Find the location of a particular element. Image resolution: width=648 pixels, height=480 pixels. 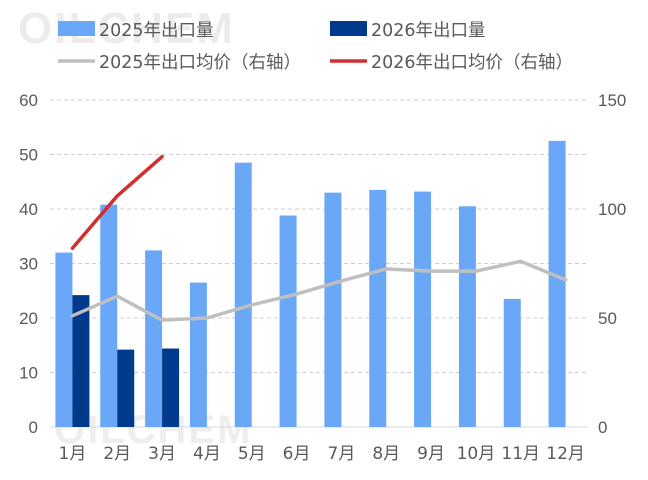

y-left-tick-label: 0 is located at coordinates (33, 427).